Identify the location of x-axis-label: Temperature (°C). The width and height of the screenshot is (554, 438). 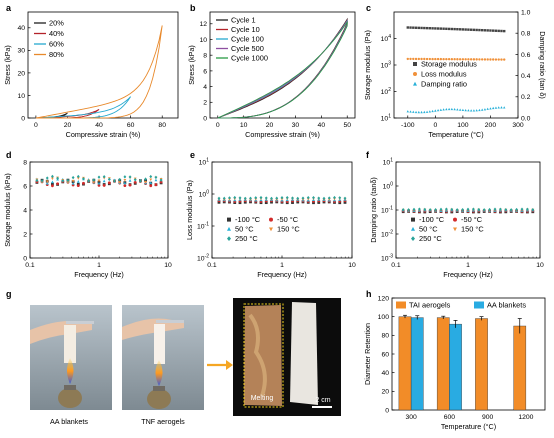
(468, 426).